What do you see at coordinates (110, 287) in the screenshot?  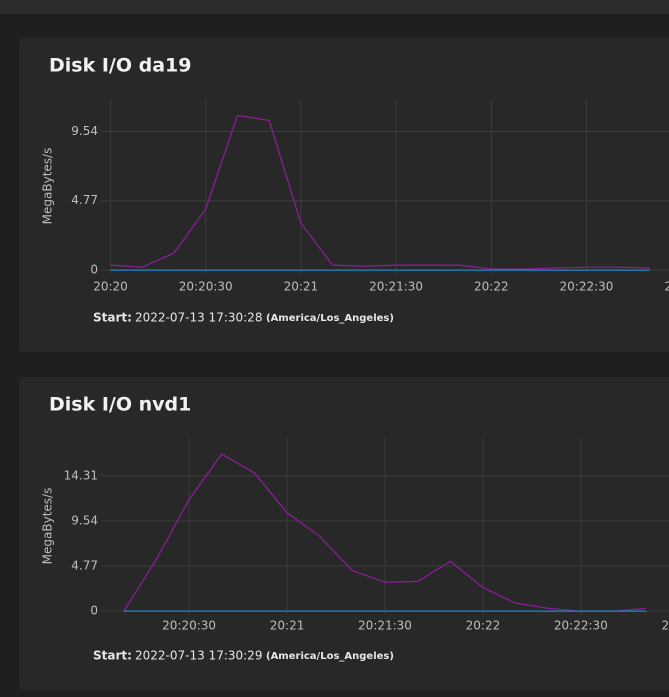 I see `x-tick-label: 20:20` at bounding box center [110, 287].